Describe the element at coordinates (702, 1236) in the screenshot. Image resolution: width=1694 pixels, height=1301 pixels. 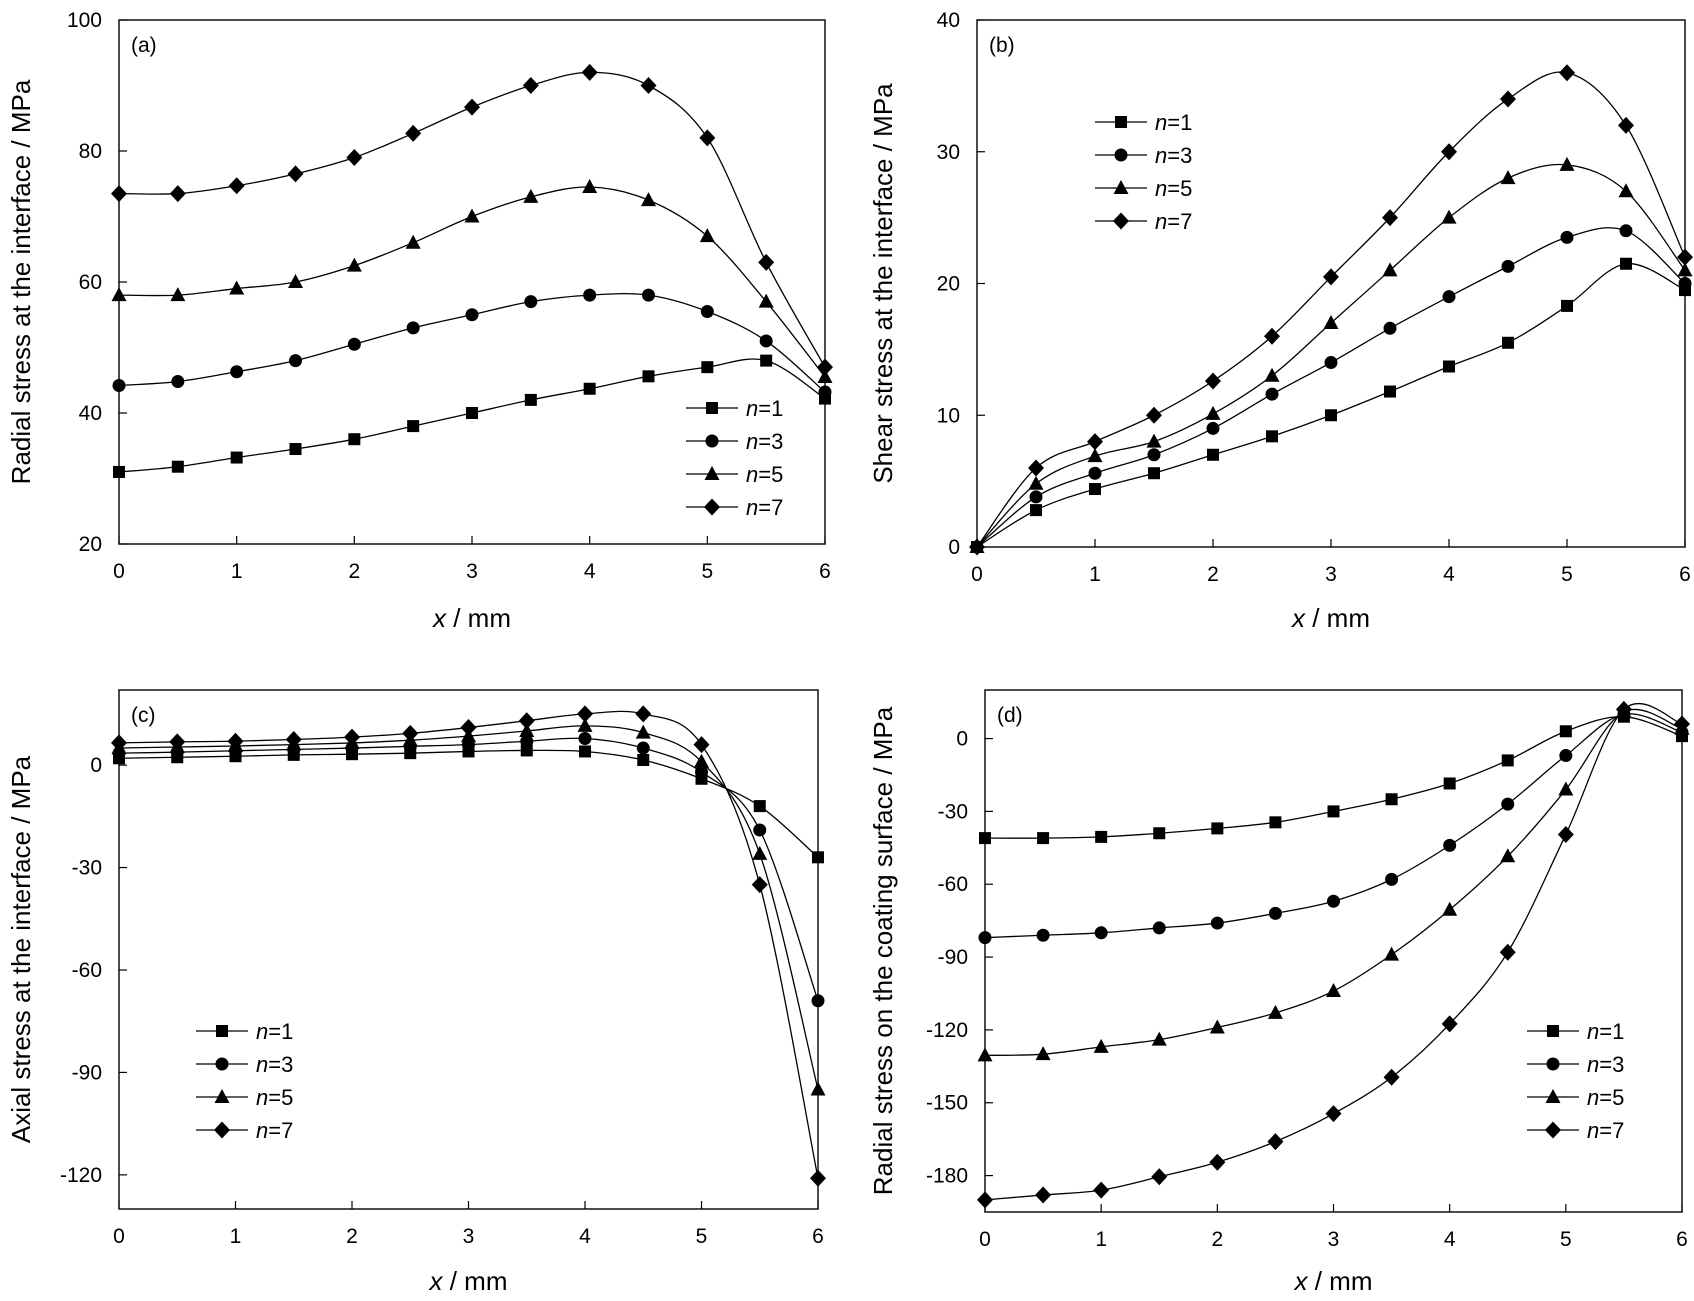
I see `x-tick-label: 5` at that location.